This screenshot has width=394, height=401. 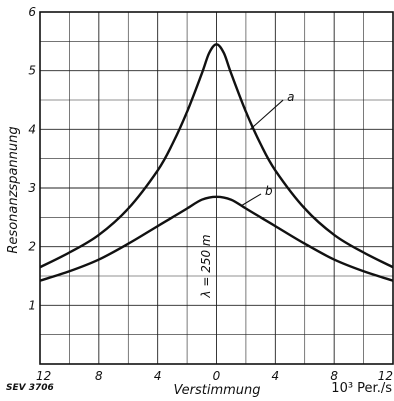 I want to click on y-axis-label: Resonanzspannung, so click(x=13, y=189).